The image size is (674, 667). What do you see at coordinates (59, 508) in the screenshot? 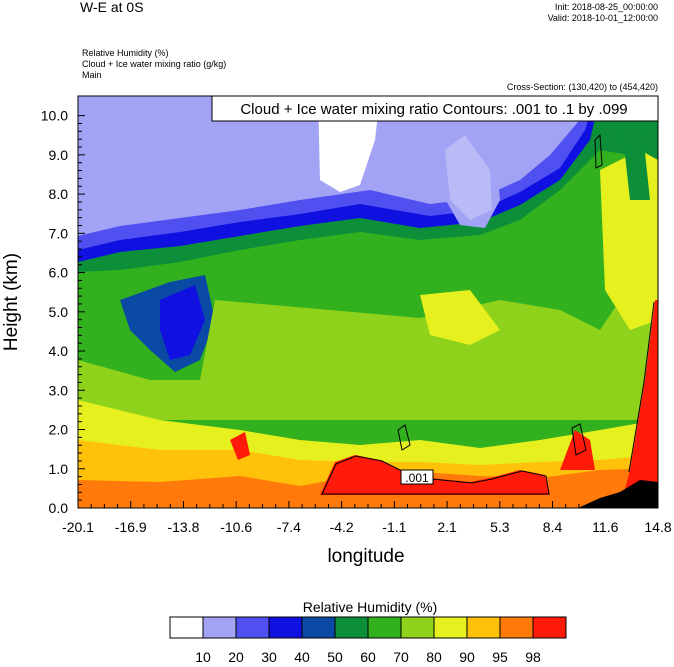
I see `y-tick-label: 0.0` at bounding box center [59, 508].